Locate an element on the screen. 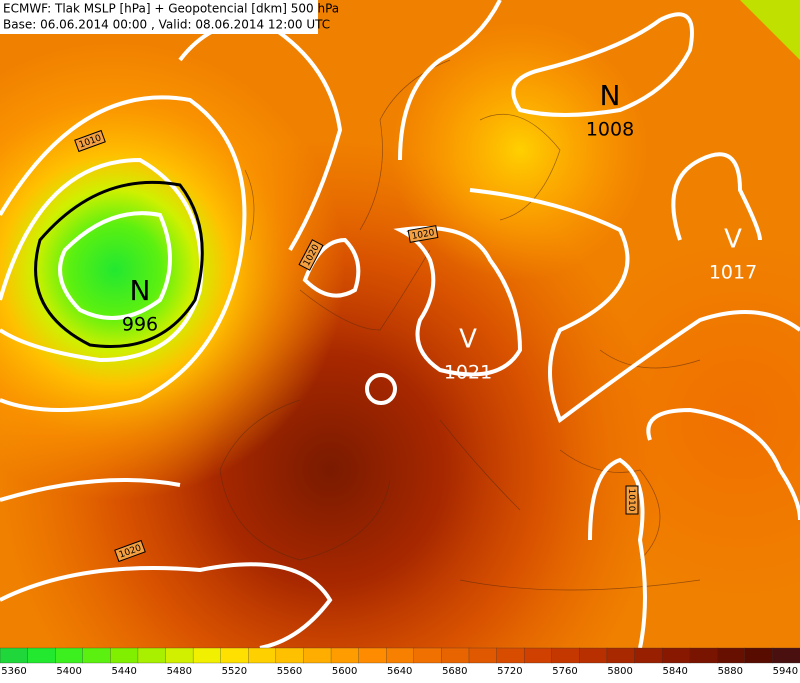  colorbar-label: 5840 is located at coordinates (674, 671).